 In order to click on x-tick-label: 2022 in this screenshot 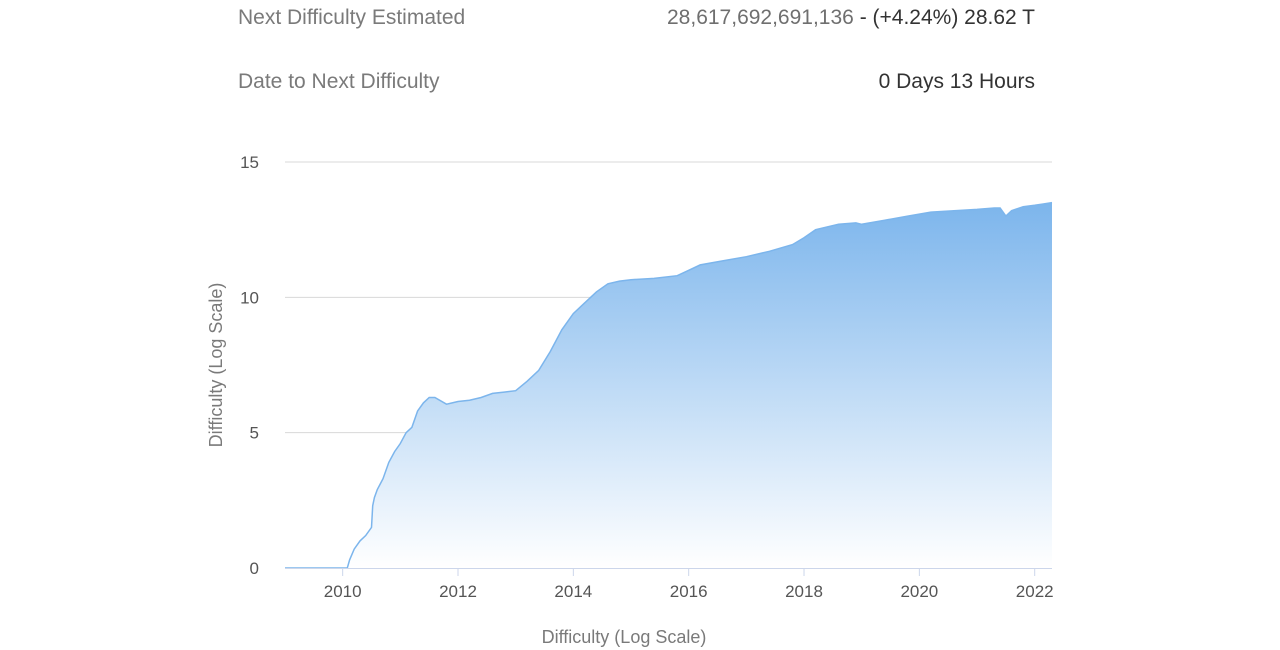, I will do `click(1035, 591)`.